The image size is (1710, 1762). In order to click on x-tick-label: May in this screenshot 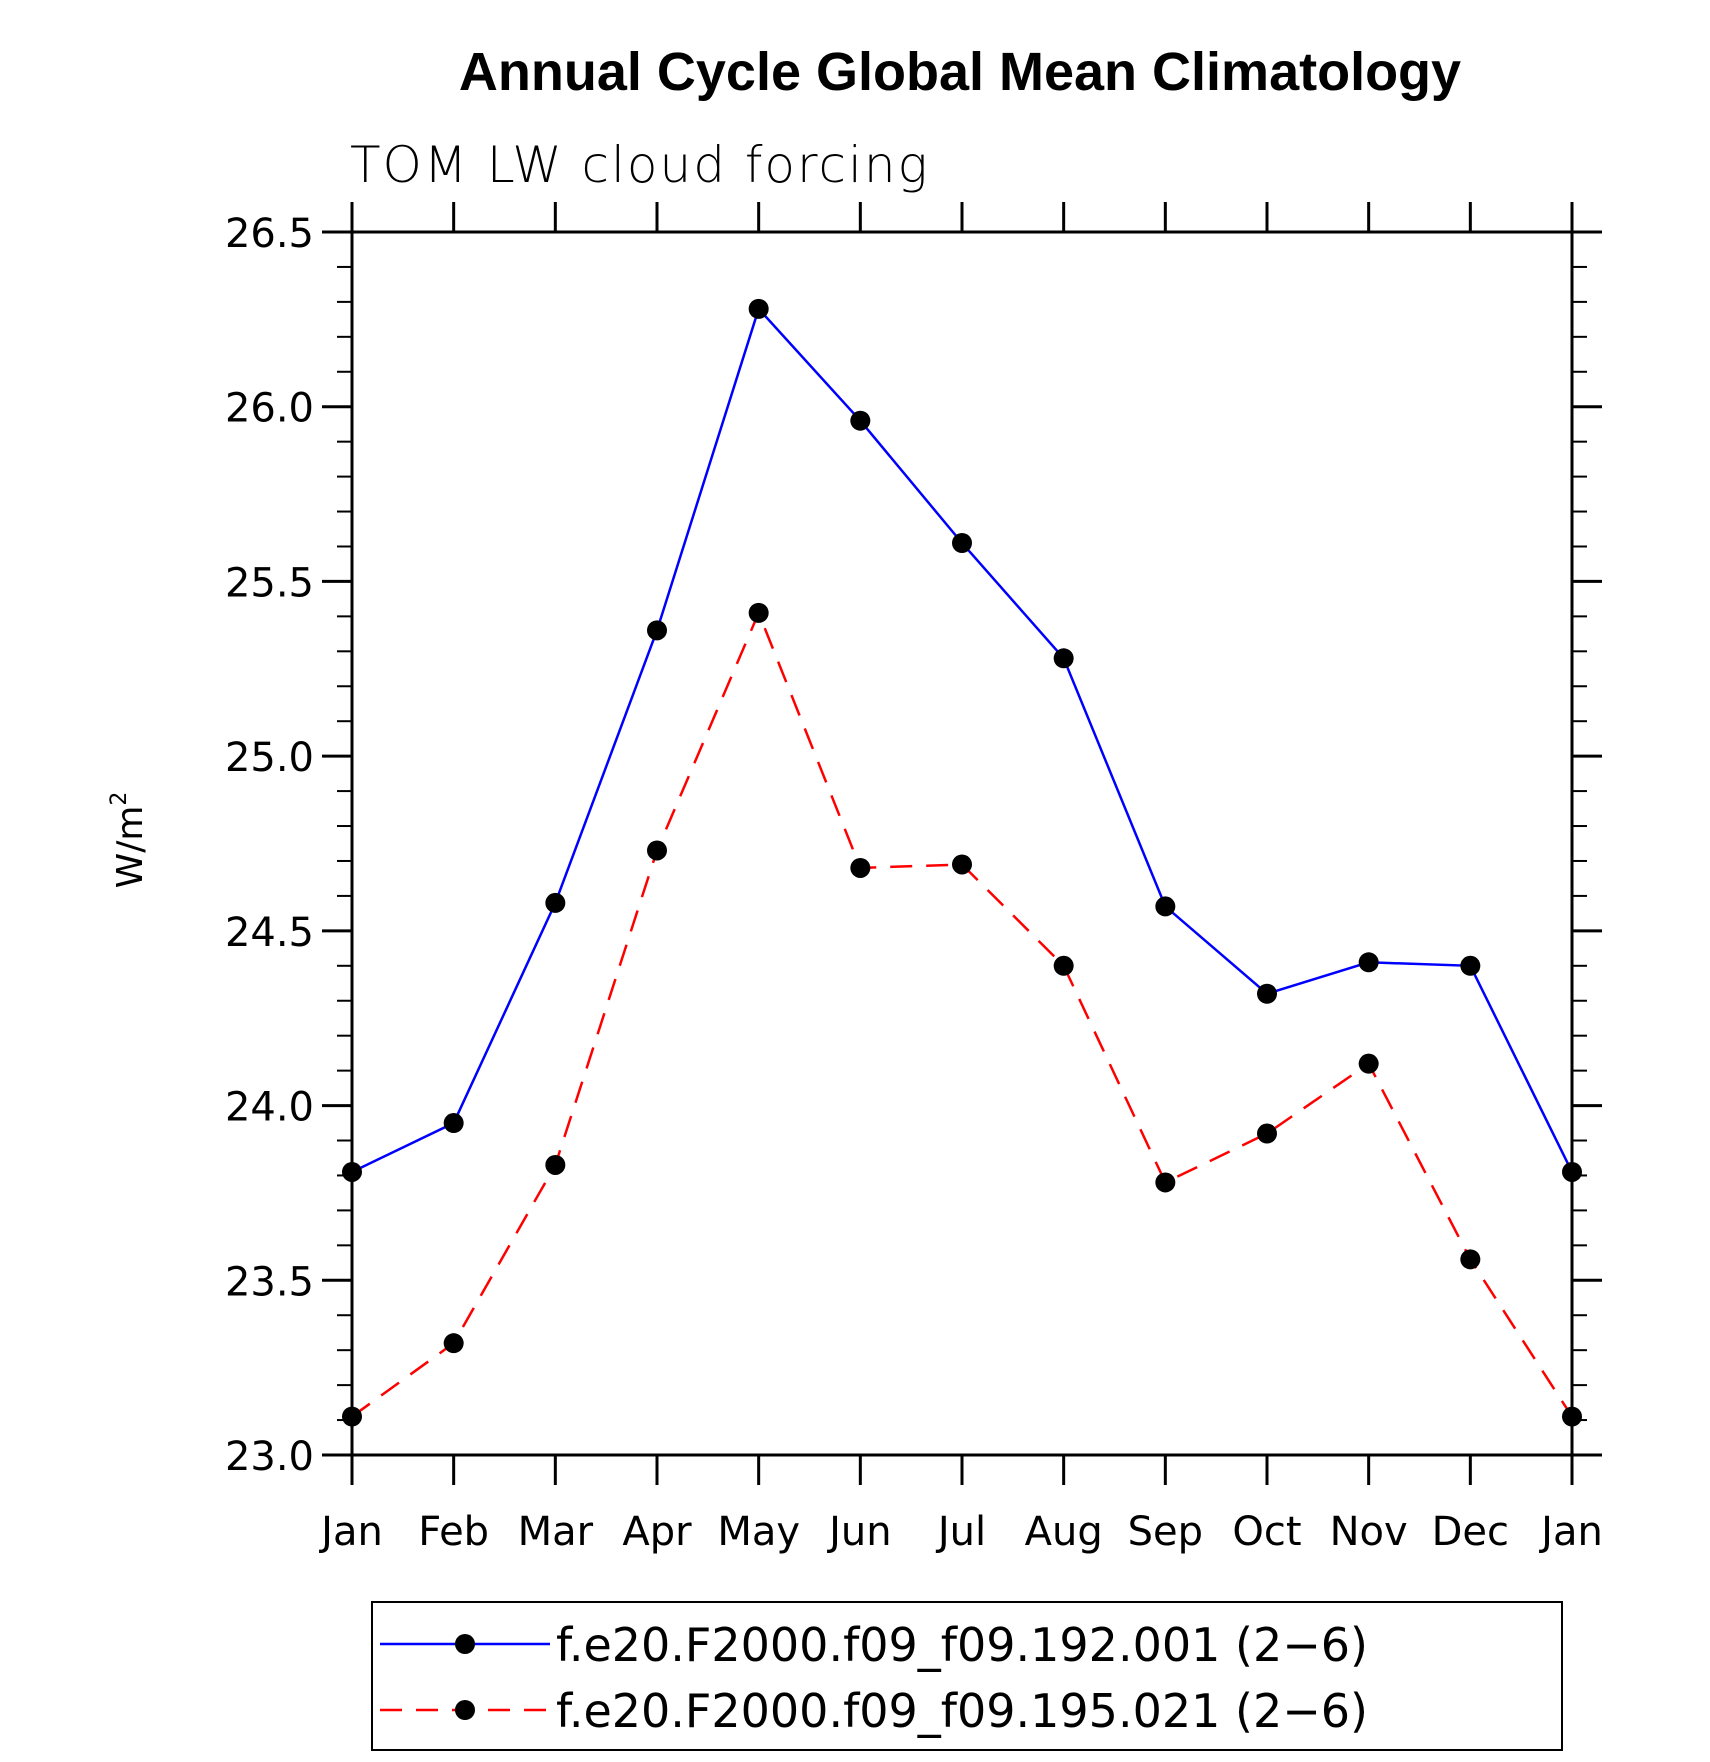, I will do `click(758, 1532)`.